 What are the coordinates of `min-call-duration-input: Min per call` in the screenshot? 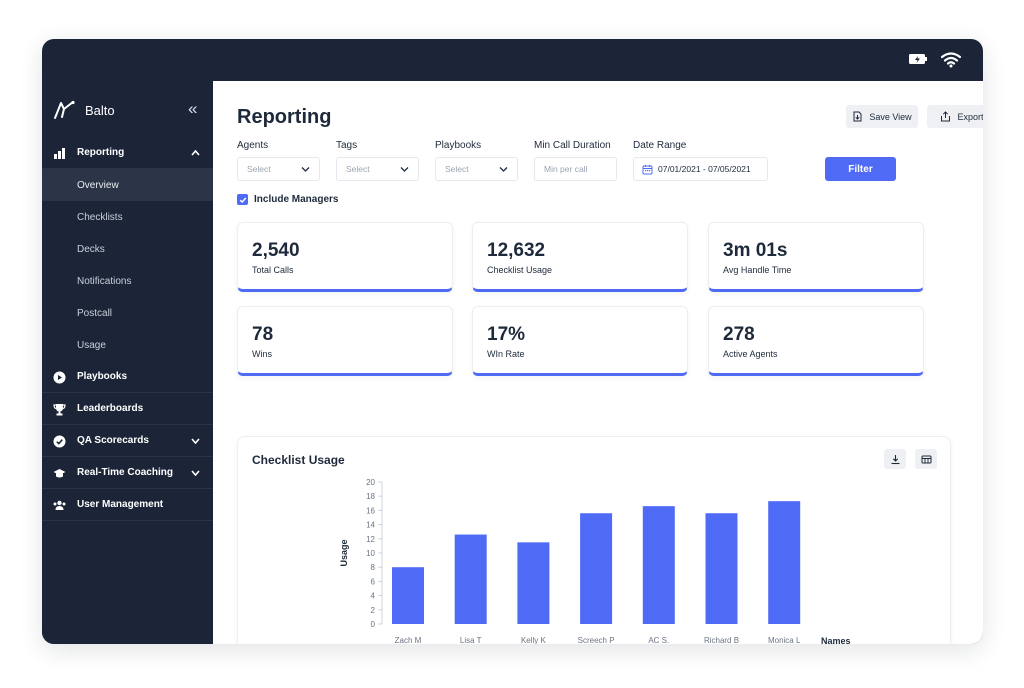 It's located at (575, 169).